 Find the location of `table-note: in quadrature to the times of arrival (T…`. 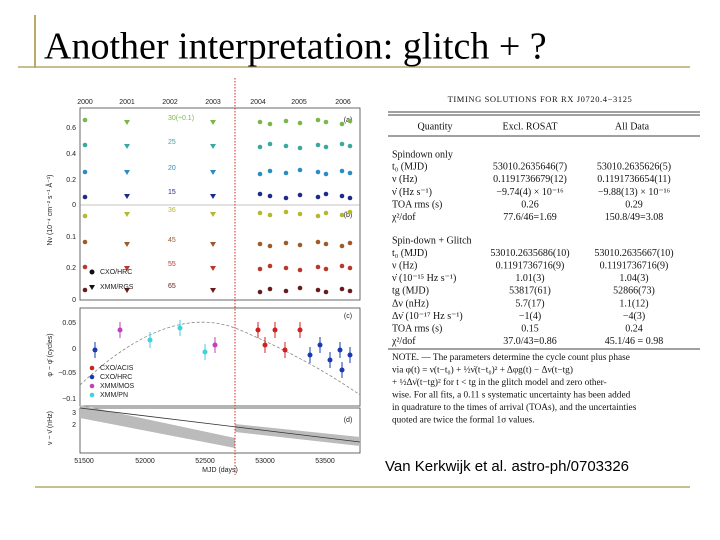

table-note: in quadrature to the times of arrival (T… is located at coordinates (514, 407).